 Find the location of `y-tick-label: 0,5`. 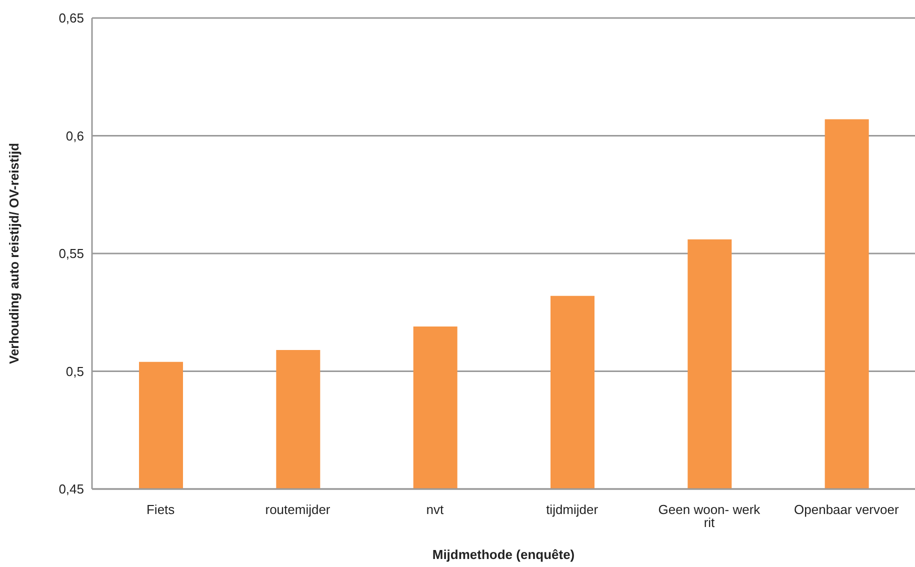

y-tick-label: 0,5 is located at coordinates (75, 371).